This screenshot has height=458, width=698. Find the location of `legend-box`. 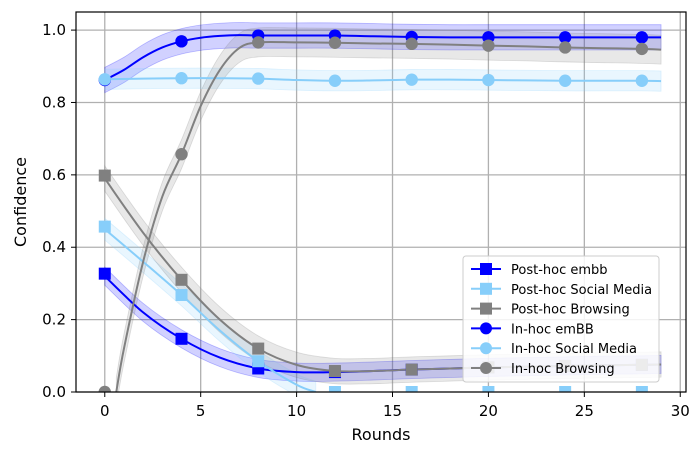

legend-box is located at coordinates (561, 319).